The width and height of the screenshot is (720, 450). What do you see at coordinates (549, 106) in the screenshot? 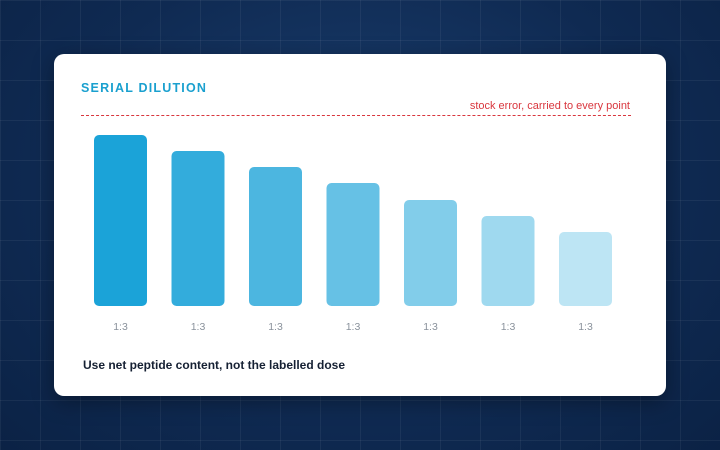
I see `stock-error-label: stock error, carried to every point` at bounding box center [549, 106].